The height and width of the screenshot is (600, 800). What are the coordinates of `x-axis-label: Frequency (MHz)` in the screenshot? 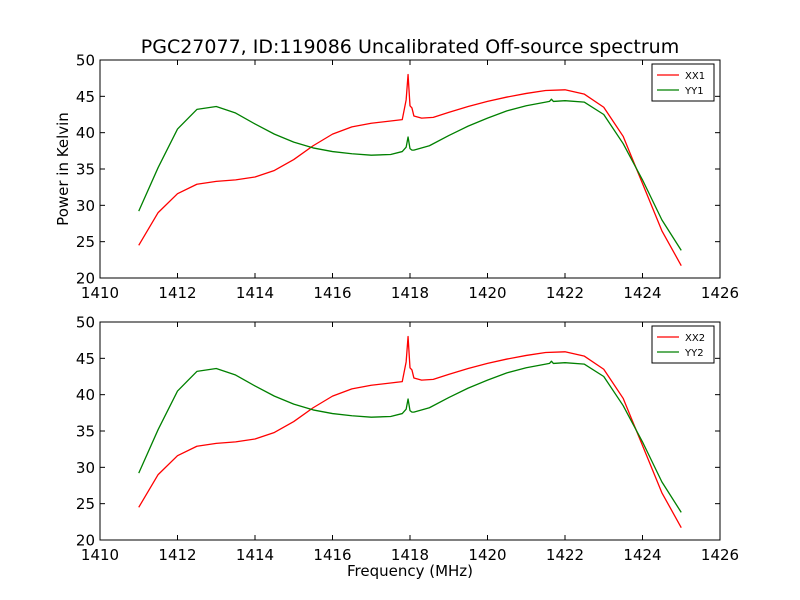 It's located at (410, 571).